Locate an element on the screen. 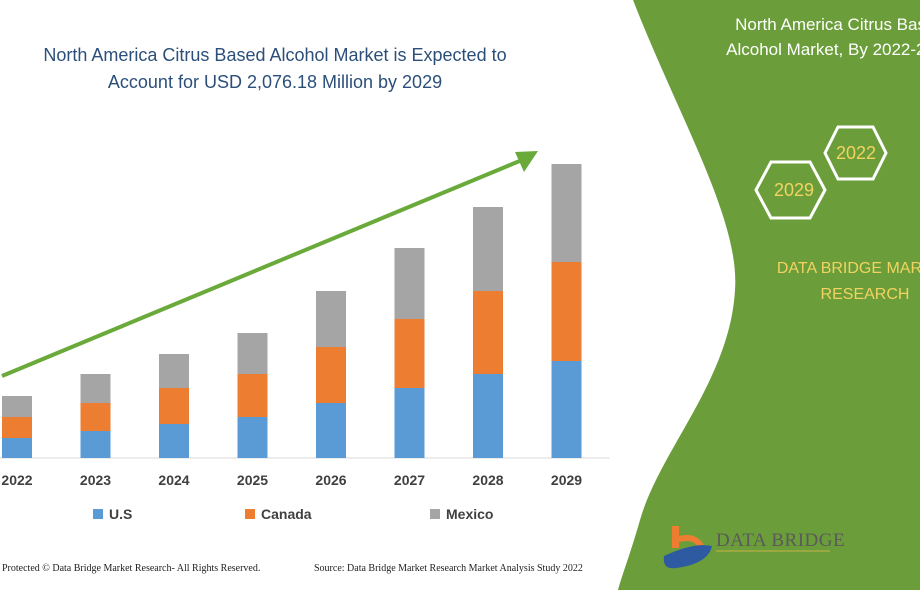  bar-us-2023 is located at coordinates (95, 444).